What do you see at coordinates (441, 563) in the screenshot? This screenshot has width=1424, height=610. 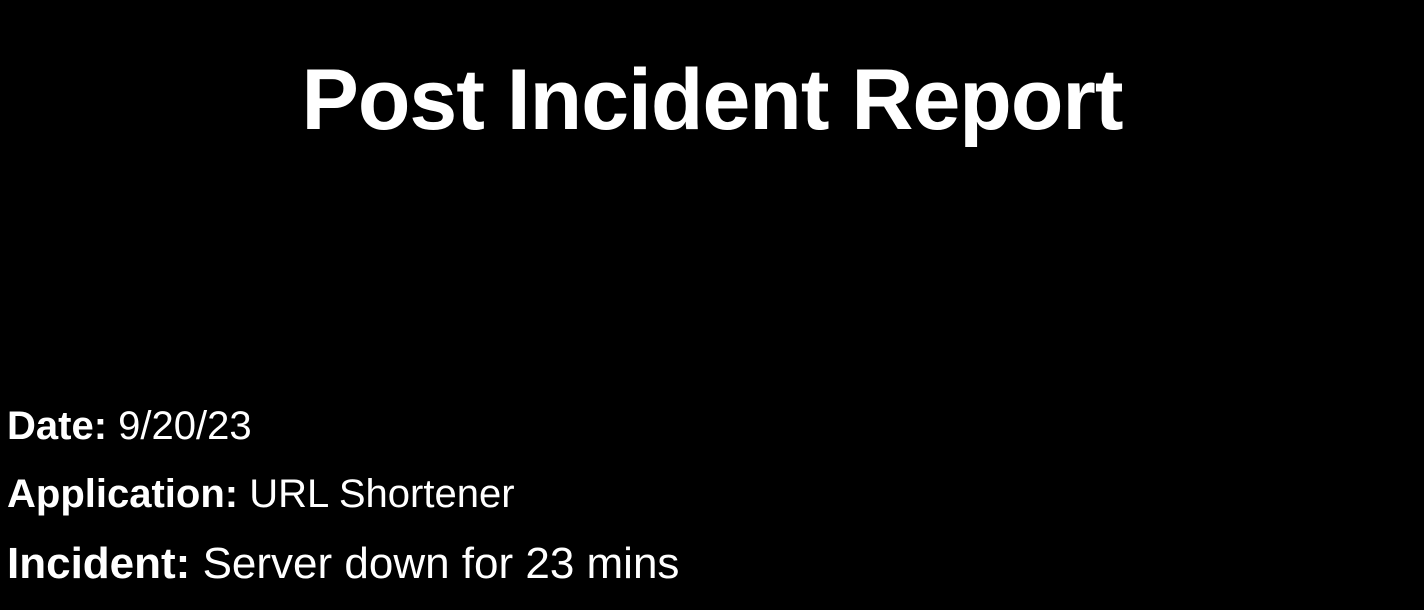 I see `incident-value: Server down for 23 mins` at bounding box center [441, 563].